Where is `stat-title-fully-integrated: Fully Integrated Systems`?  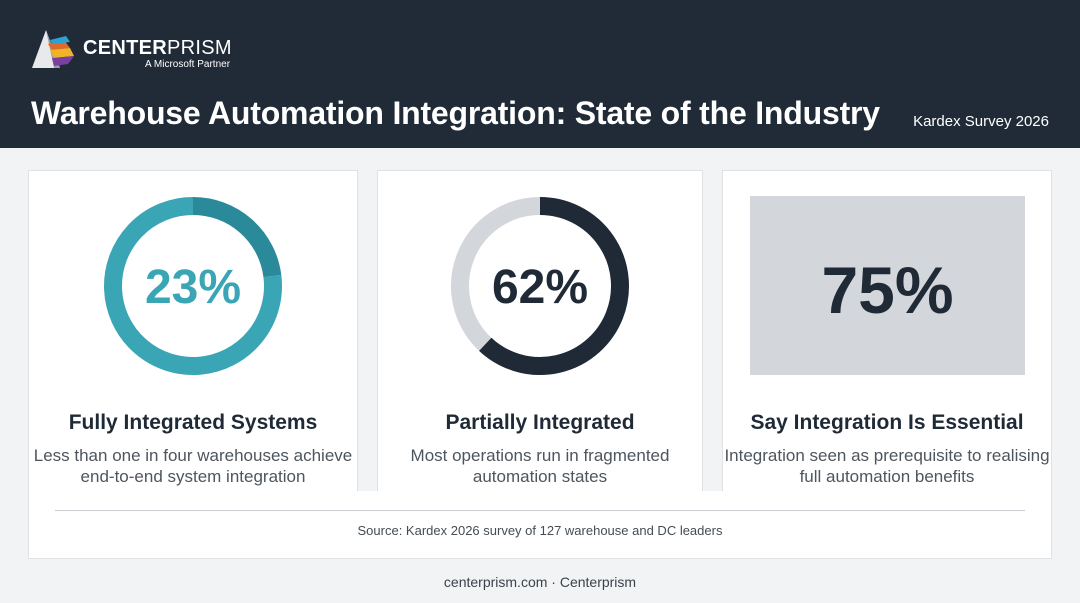
stat-title-fully-integrated: Fully Integrated Systems is located at coordinates (193, 422).